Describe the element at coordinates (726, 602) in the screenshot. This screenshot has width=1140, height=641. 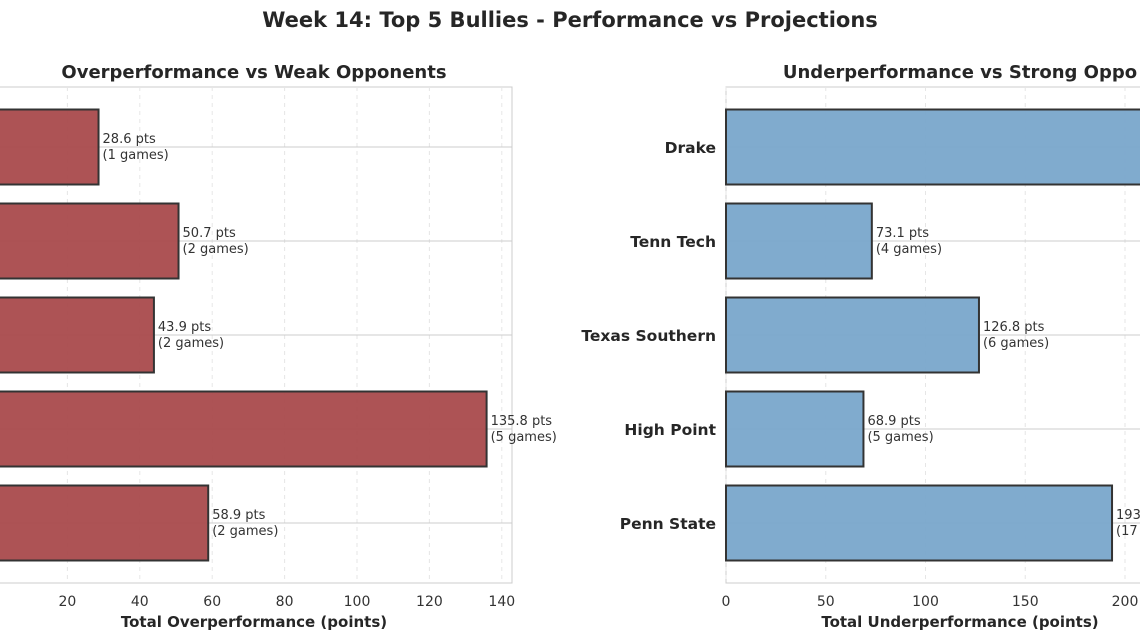
I see `x-tick-label: 0` at that location.